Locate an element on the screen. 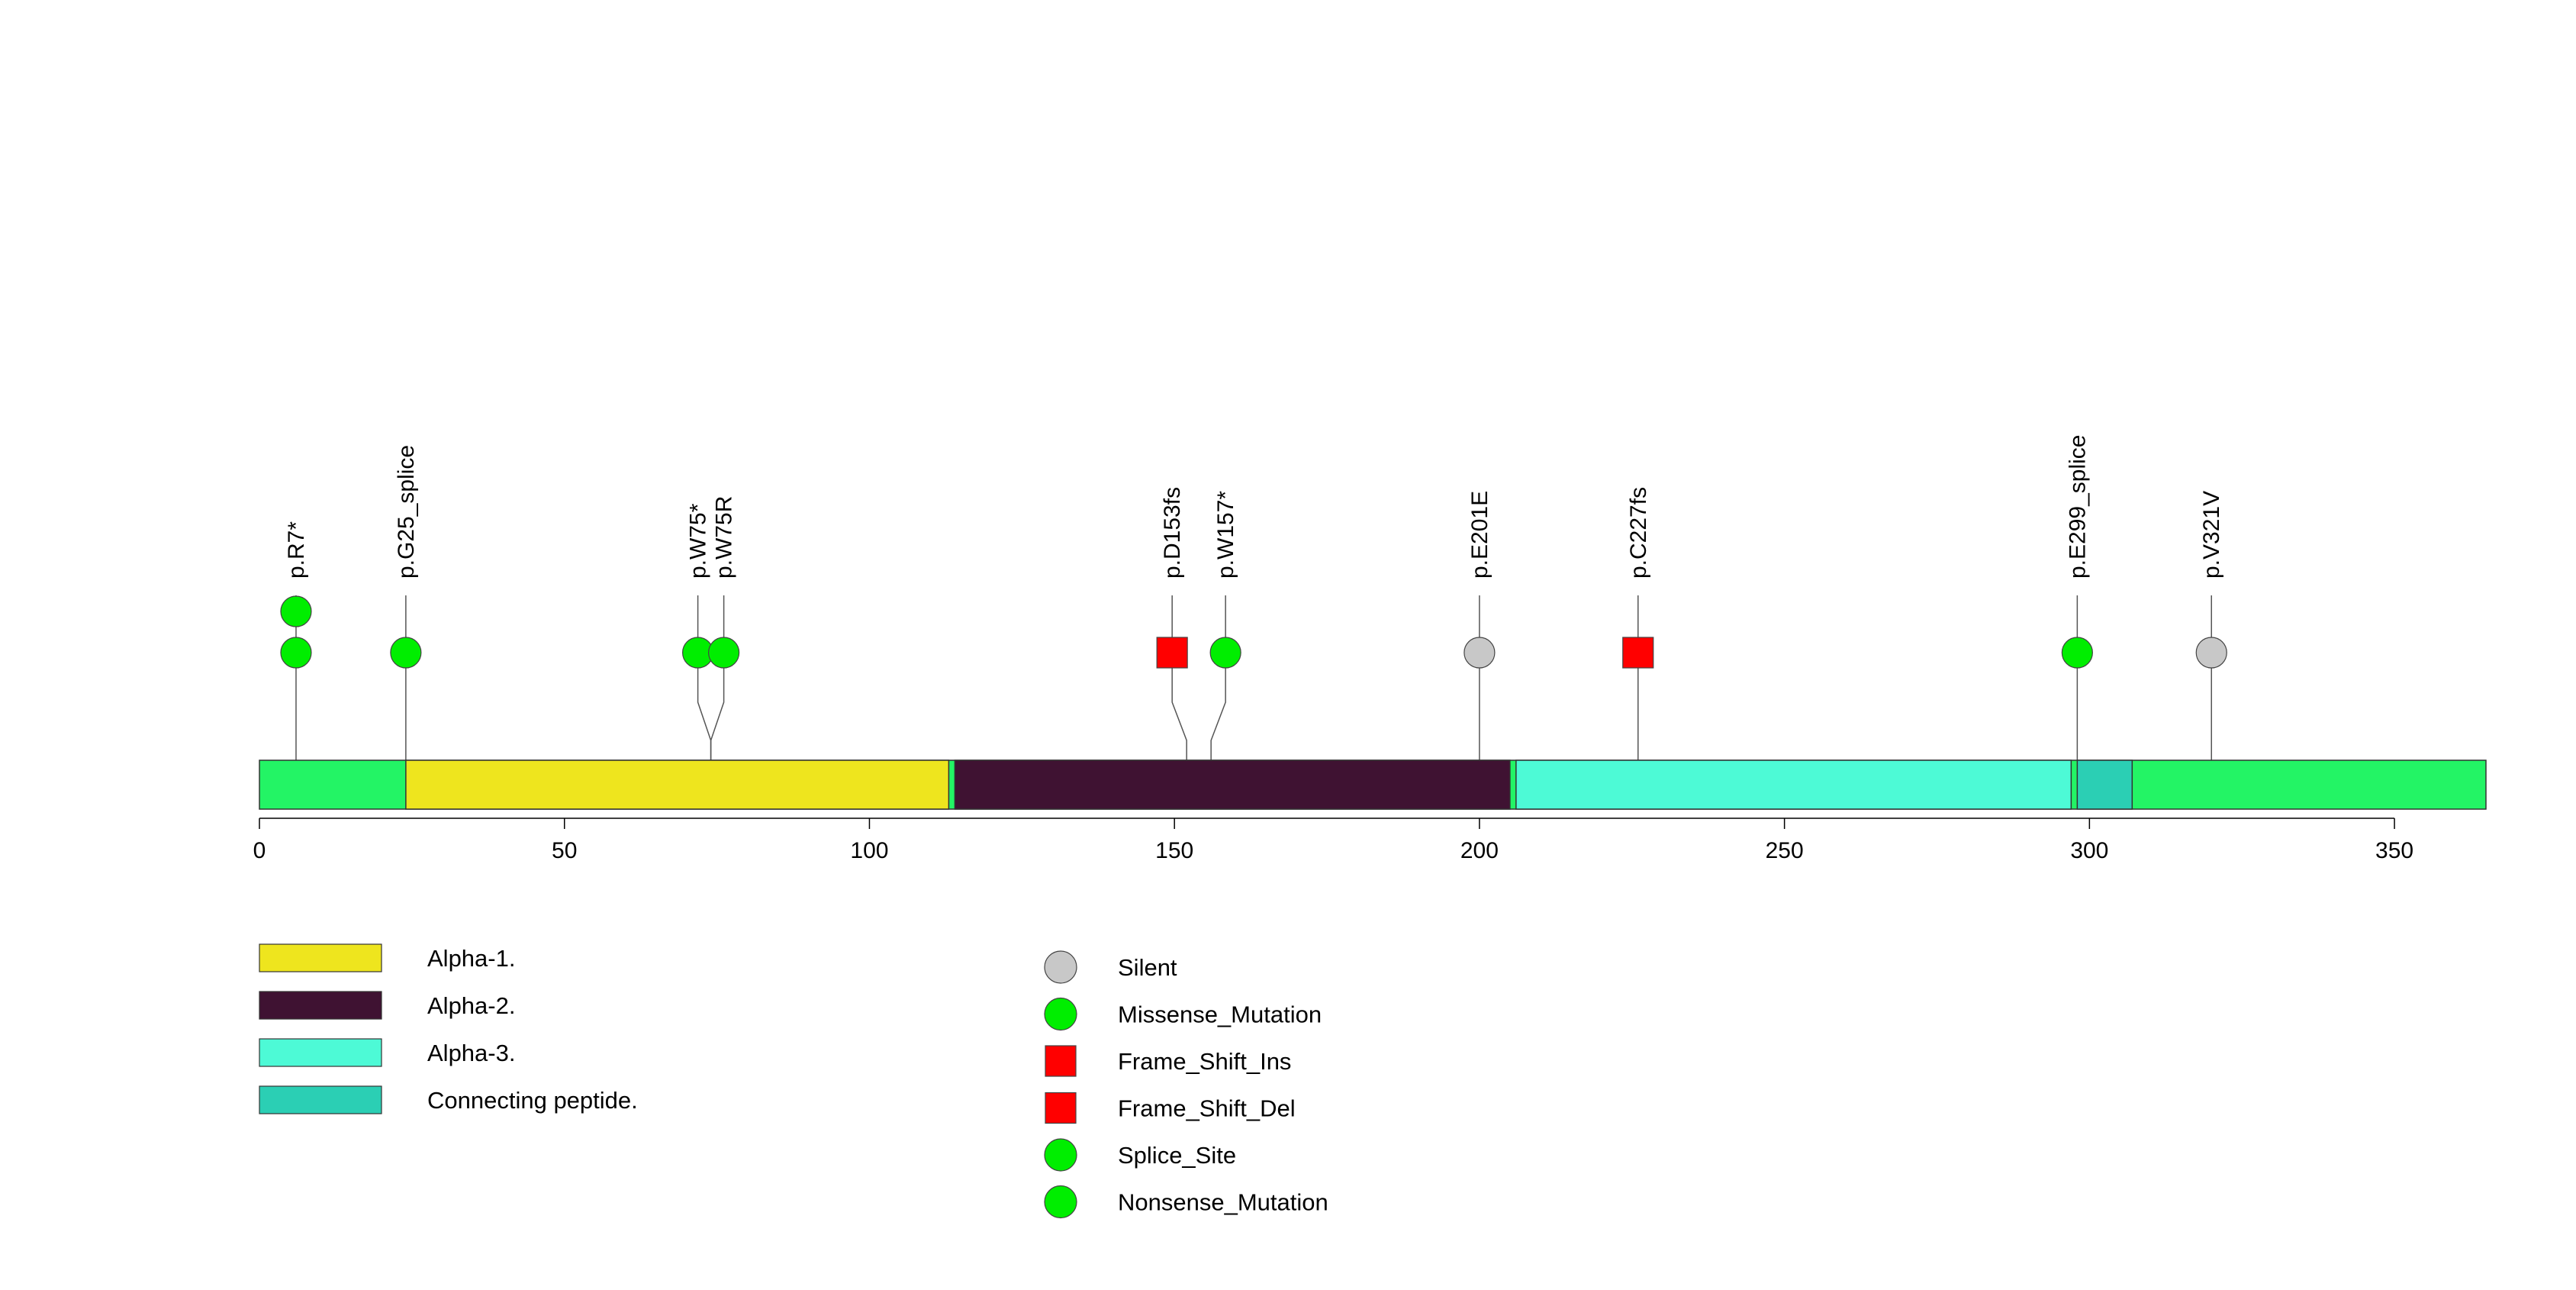 Image resolution: width=2576 pixels, height=1290 pixels. x-tick-label-0: 0 is located at coordinates (259, 851).